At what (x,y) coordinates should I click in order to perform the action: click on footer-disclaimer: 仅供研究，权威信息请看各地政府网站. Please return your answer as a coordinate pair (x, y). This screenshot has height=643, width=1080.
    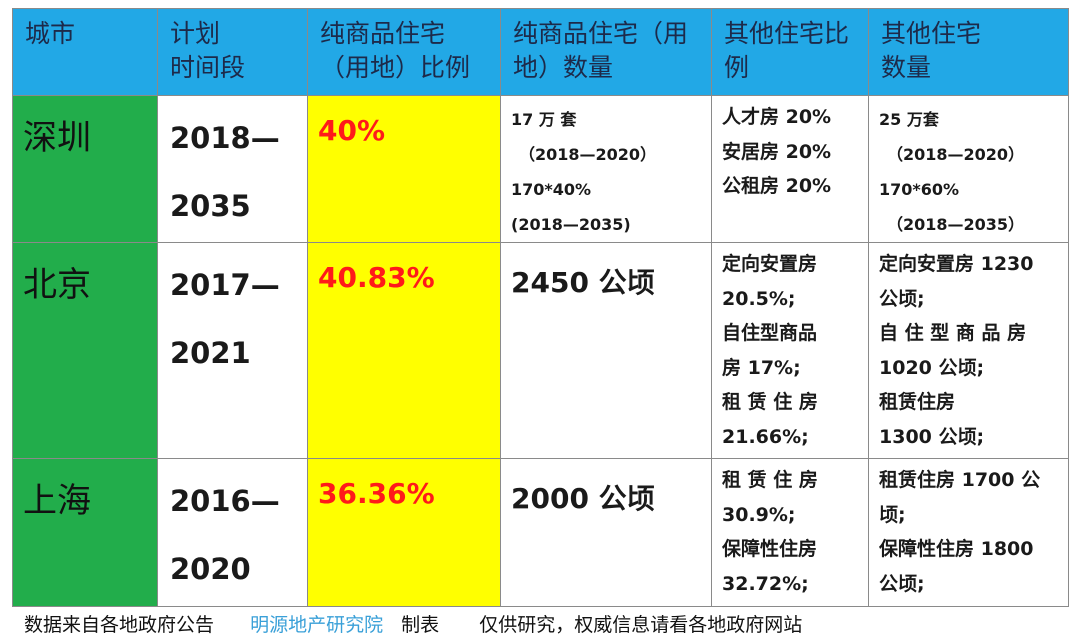
    Looking at the image, I should click on (641, 625).